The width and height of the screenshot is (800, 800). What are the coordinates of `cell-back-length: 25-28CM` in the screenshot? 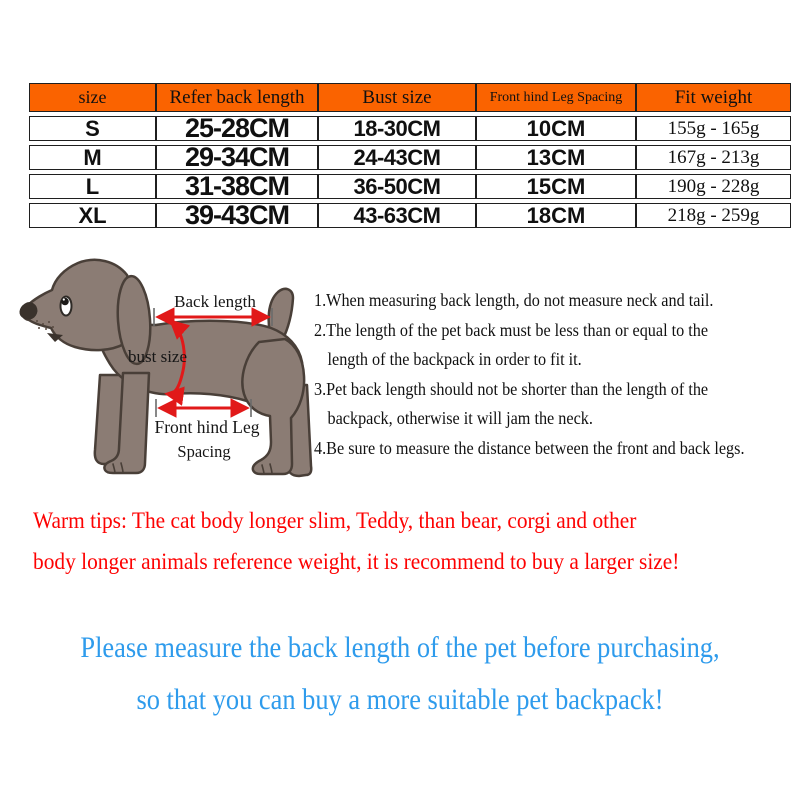 It's located at (237, 128).